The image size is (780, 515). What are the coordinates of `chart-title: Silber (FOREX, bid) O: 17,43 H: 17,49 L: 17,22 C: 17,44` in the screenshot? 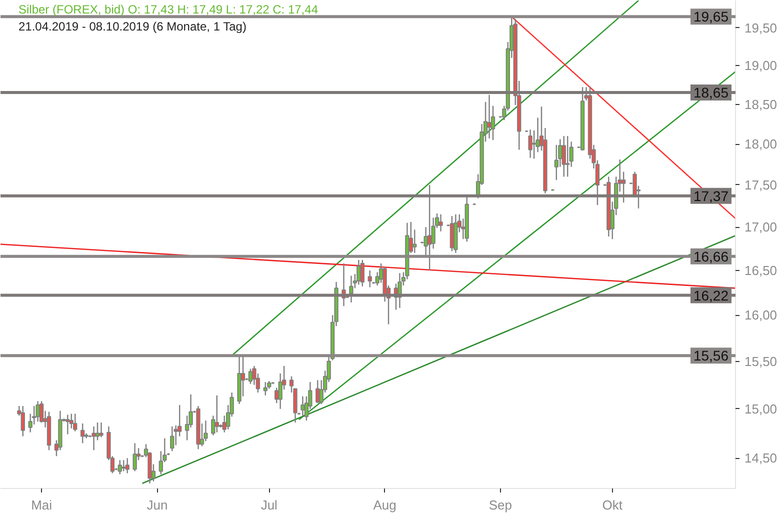 It's located at (168, 9).